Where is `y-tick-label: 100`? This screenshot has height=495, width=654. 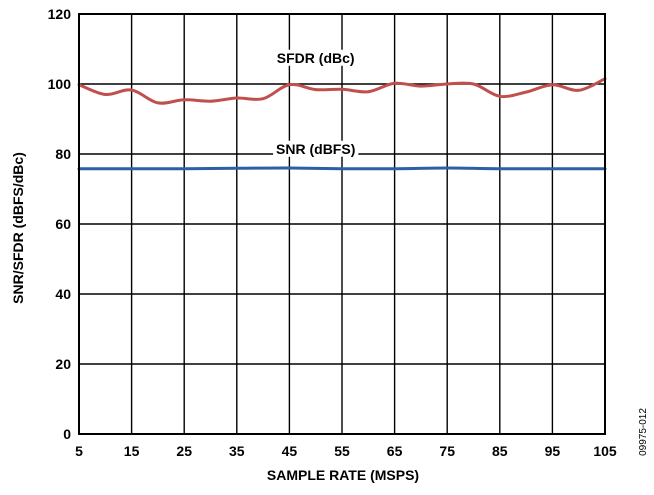 y-tick-label: 100 is located at coordinates (60, 84).